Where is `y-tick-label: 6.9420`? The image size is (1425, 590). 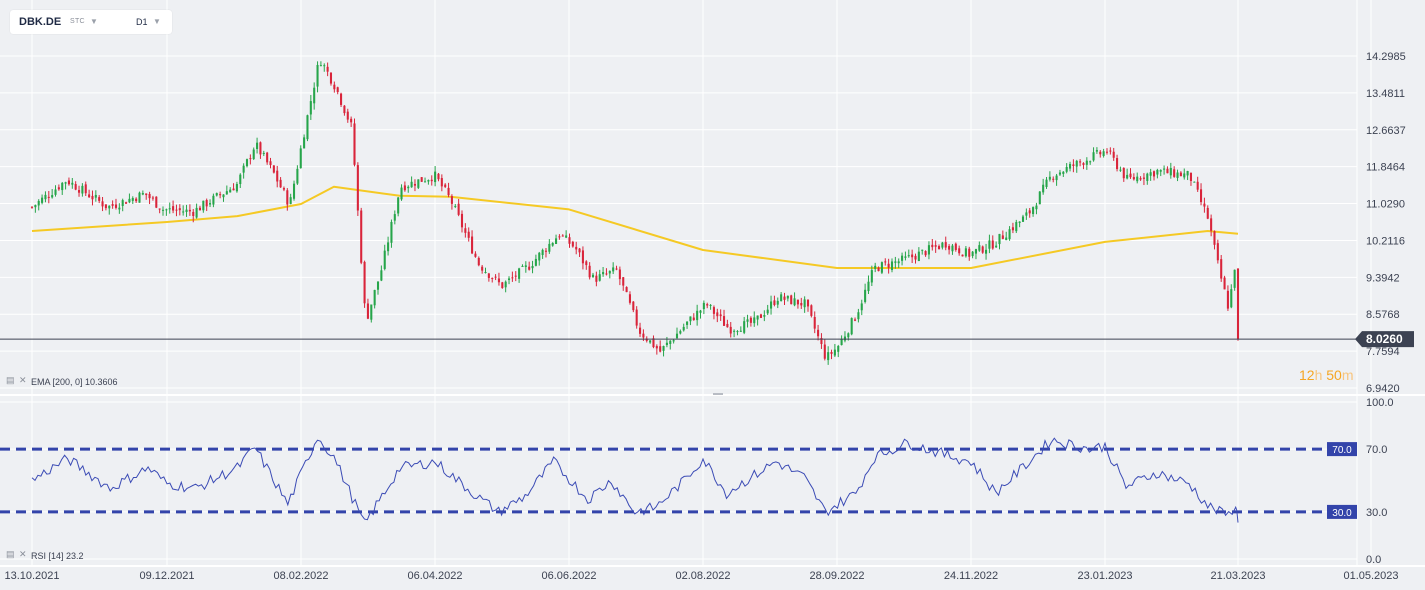
y-tick-label: 6.9420 is located at coordinates (1383, 389).